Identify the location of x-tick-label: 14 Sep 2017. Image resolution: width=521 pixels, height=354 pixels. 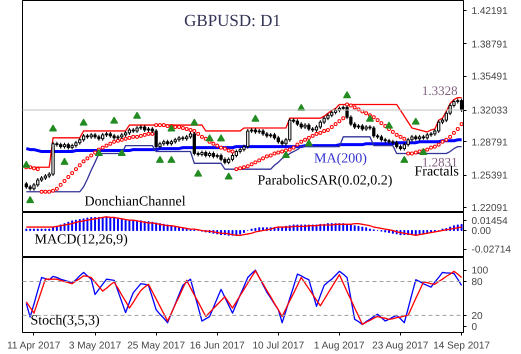
(461, 346).